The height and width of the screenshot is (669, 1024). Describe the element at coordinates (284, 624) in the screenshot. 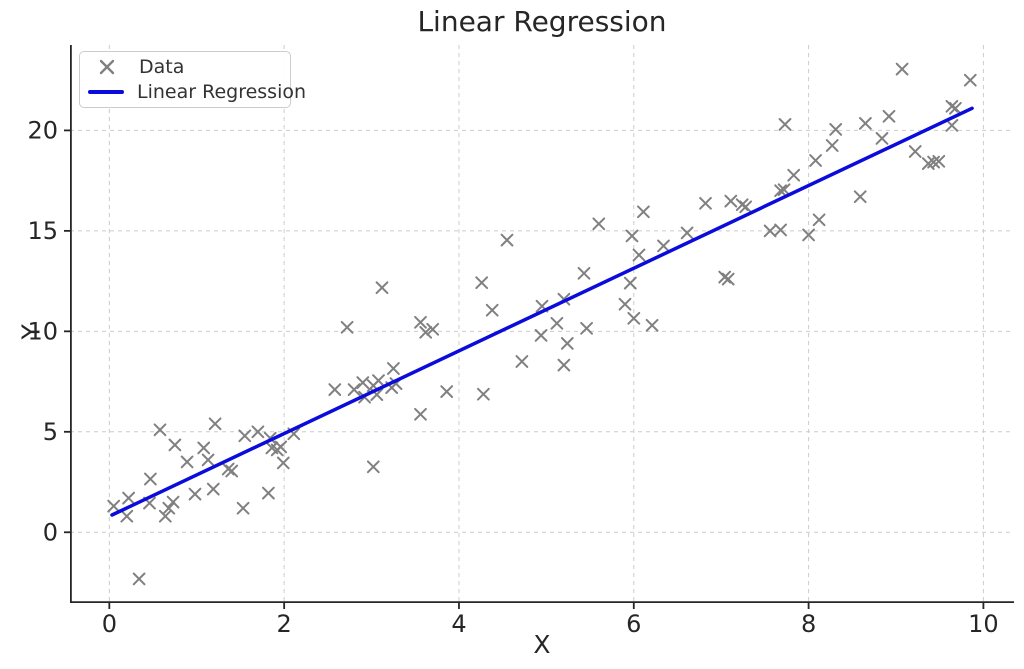

I see `x-tick-label: 2` at that location.